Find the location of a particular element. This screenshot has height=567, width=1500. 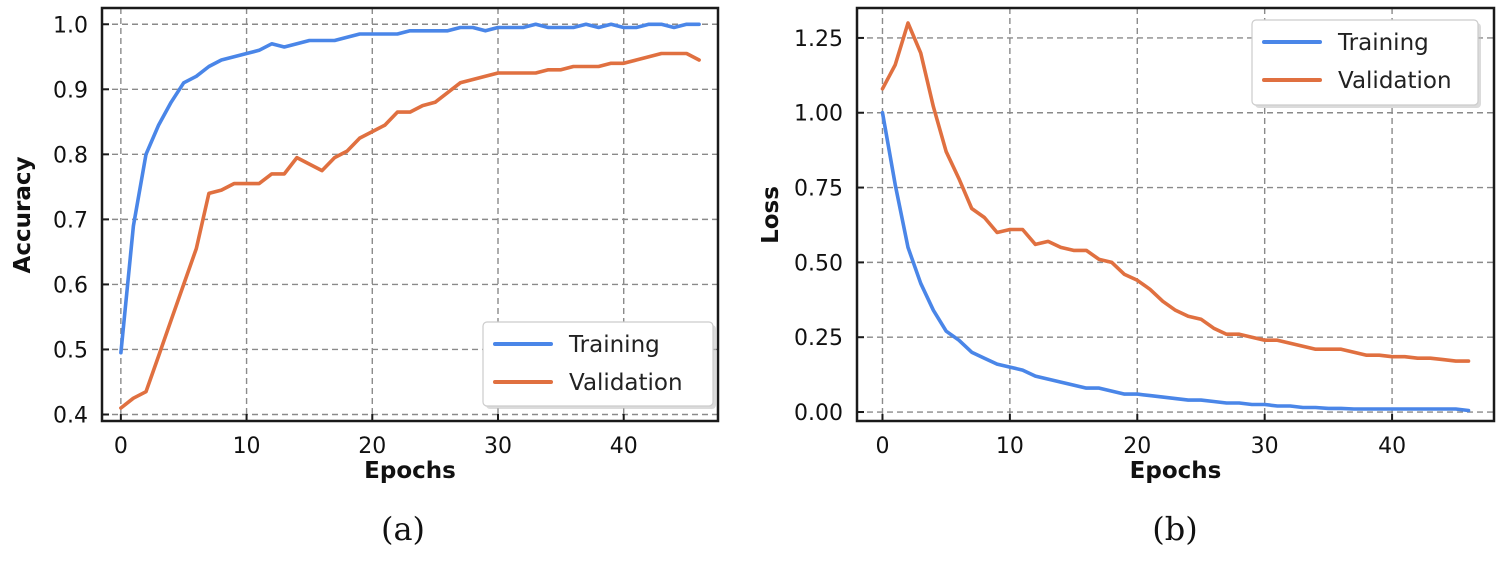

panel-caption: (b) is located at coordinates (1174, 529).